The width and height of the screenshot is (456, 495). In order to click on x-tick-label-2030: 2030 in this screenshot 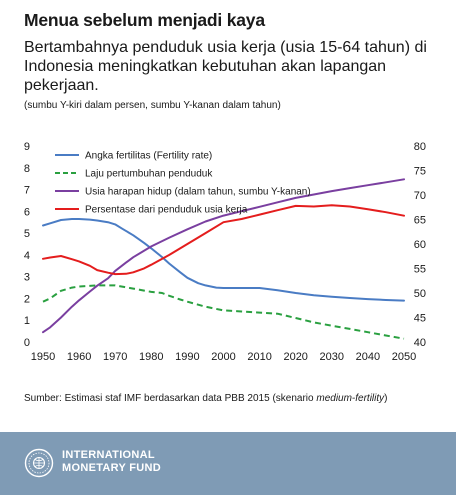, I will do `click(332, 357)`.